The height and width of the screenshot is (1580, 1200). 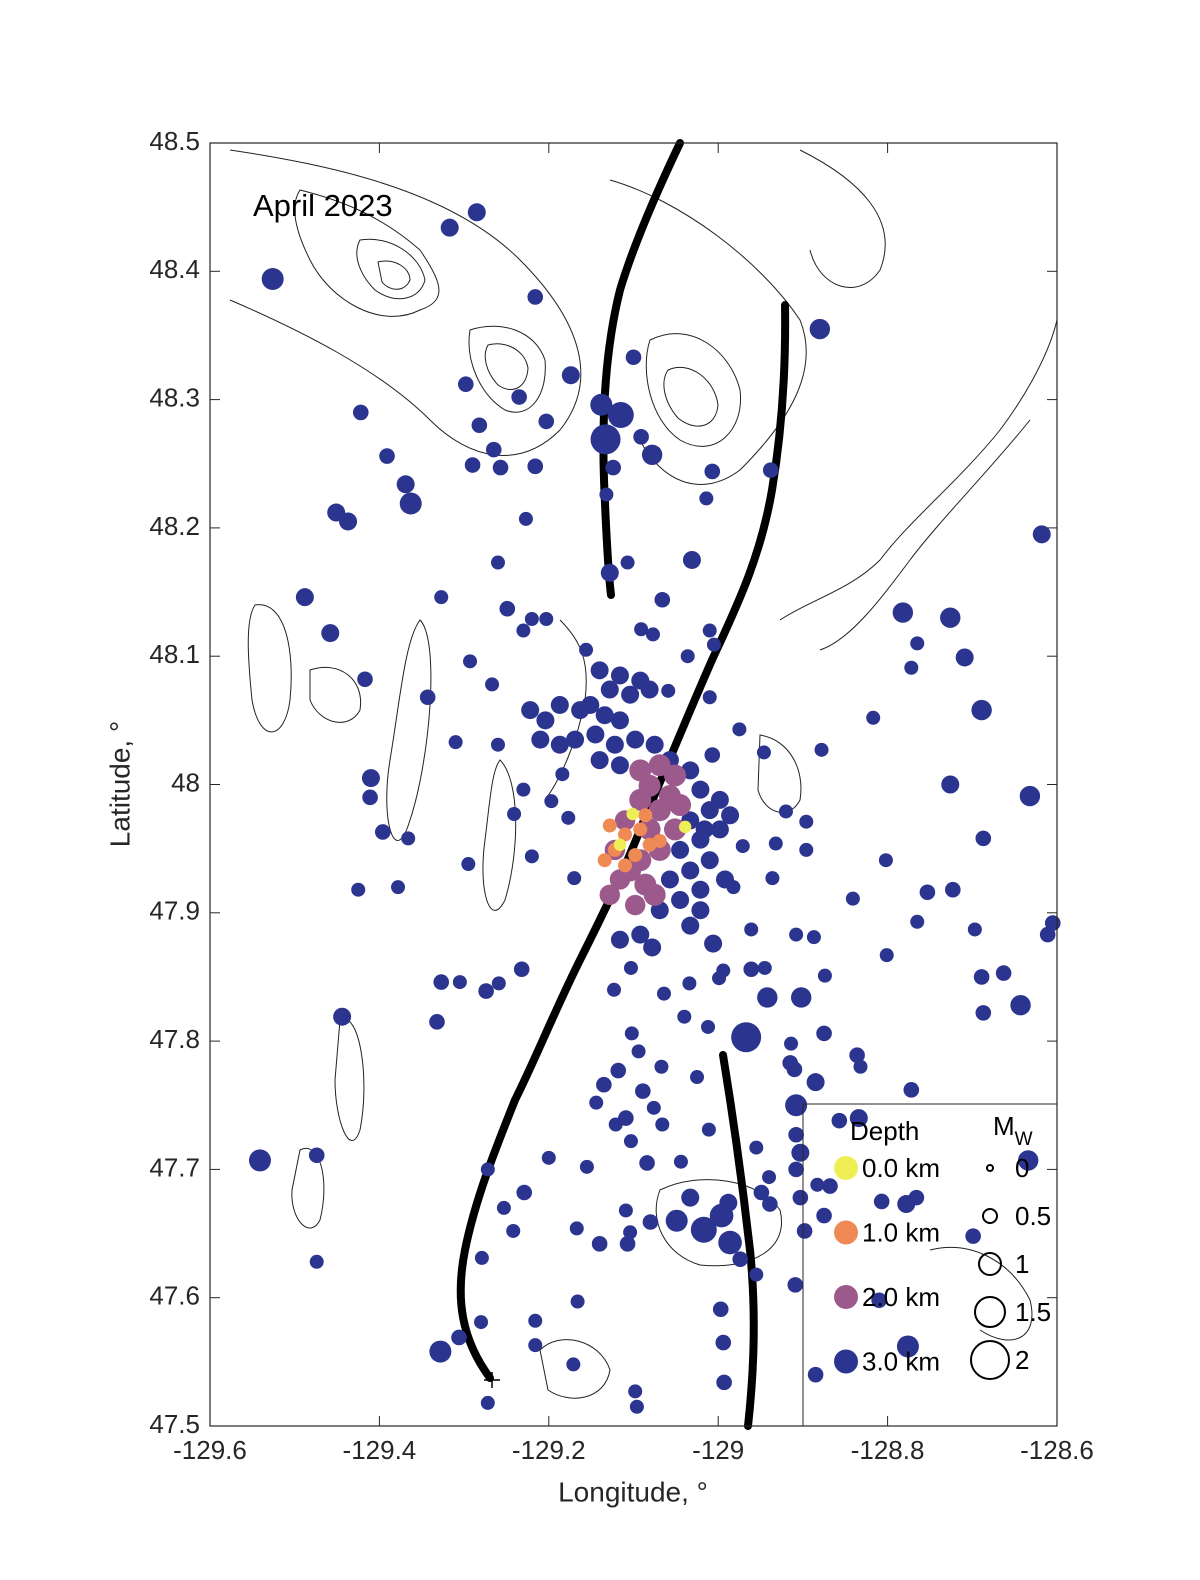 What do you see at coordinates (185, 782) in the screenshot?
I see `y-tick-label: 48` at bounding box center [185, 782].